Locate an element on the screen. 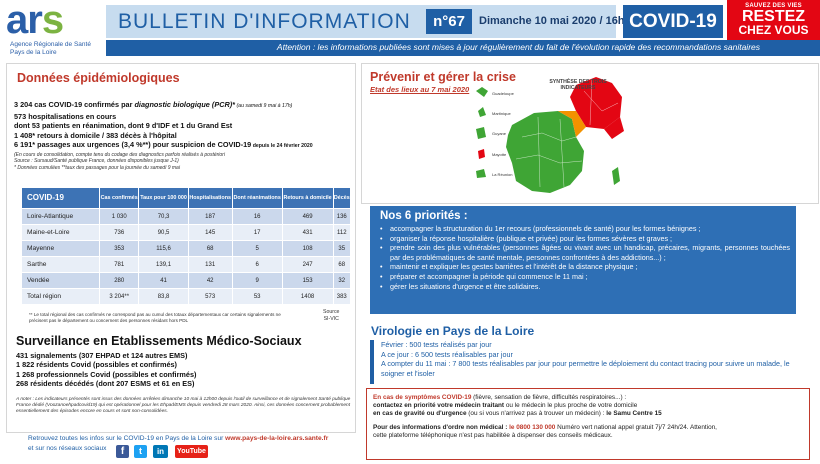 The height and width of the screenshot is (464, 820). table-header: COVID-19 is located at coordinates (60, 198).